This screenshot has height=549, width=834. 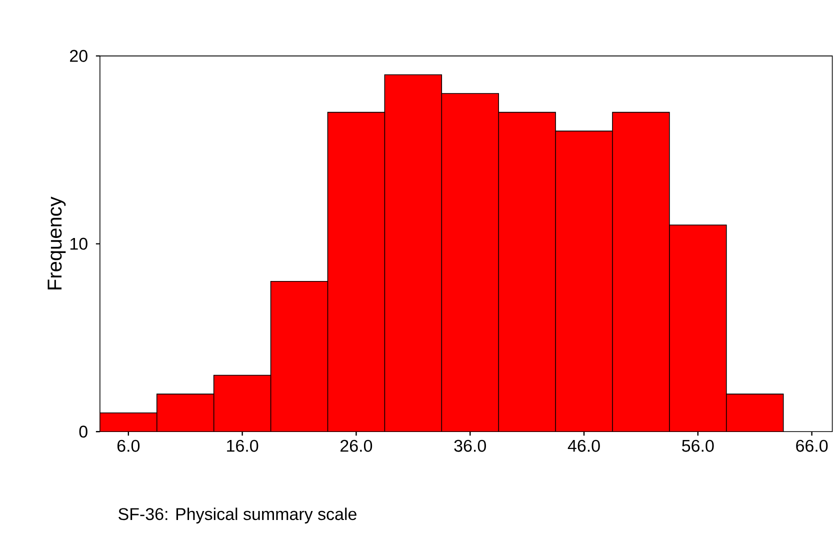 What do you see at coordinates (83, 432) in the screenshot?
I see `y-tick-label: 0` at bounding box center [83, 432].